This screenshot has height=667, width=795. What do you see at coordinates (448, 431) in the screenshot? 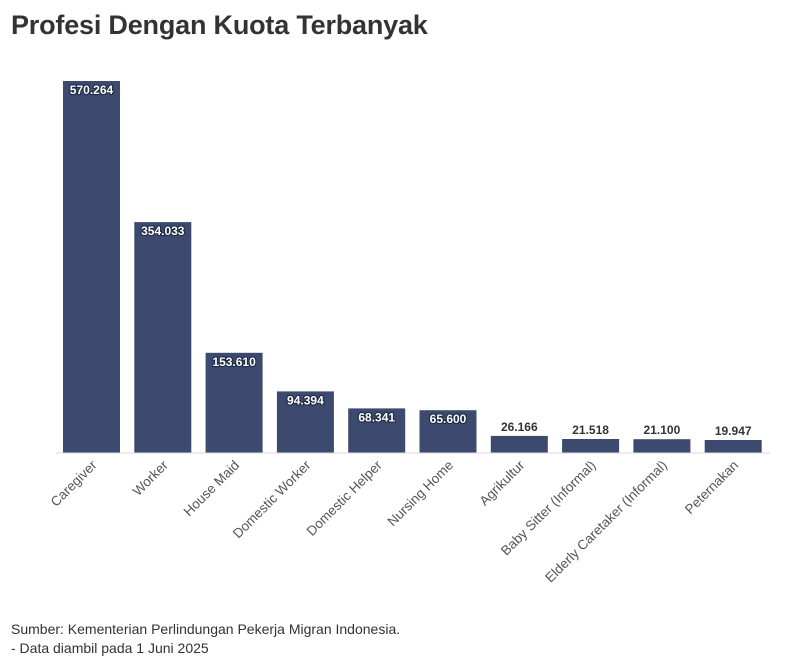
I see `bar-nursing-home` at bounding box center [448, 431].